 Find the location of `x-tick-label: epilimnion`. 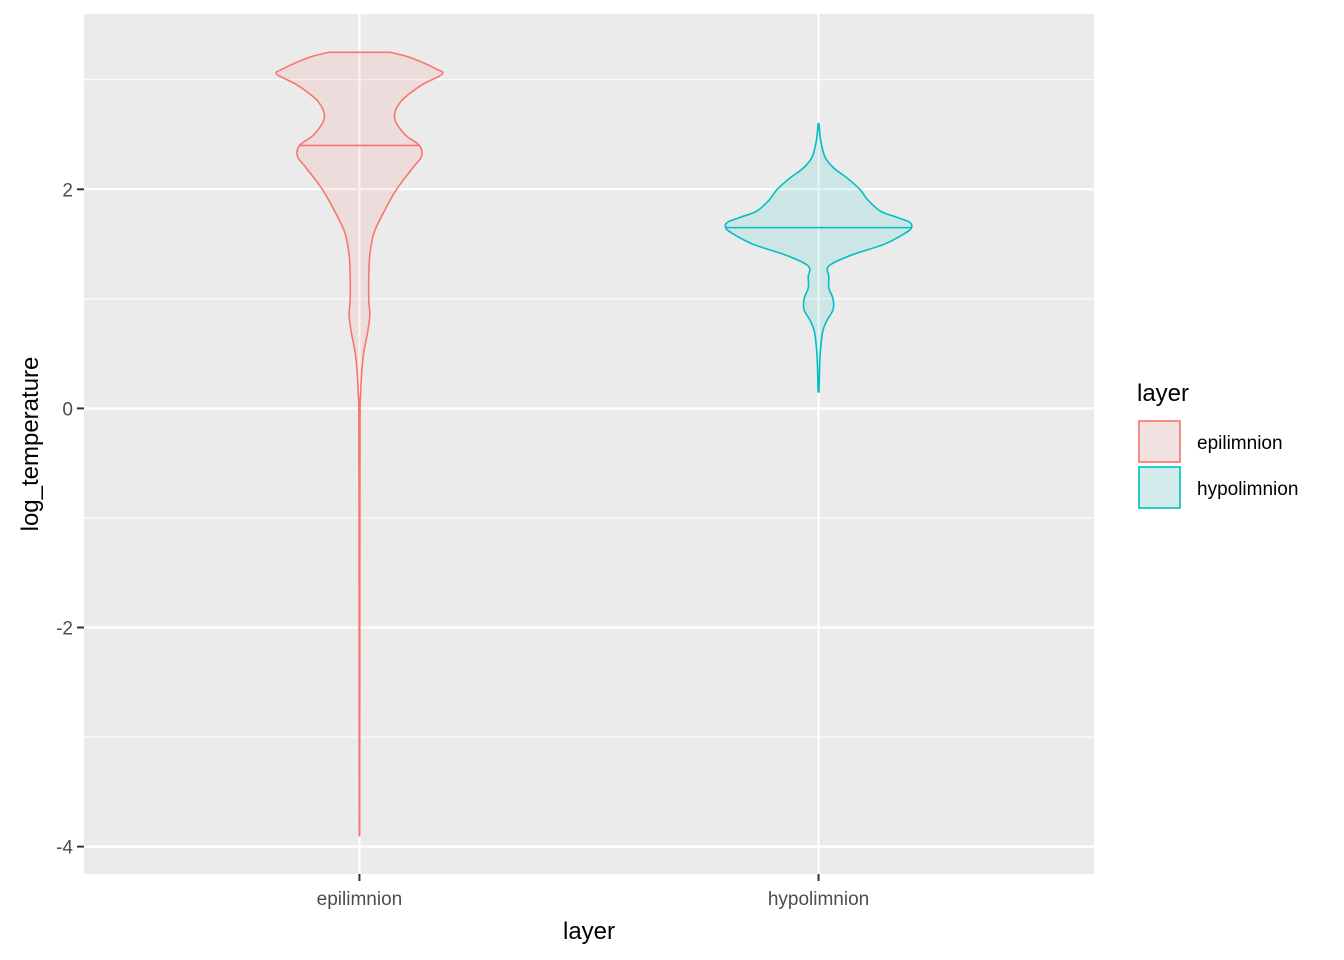

x-tick-label: epilimnion is located at coordinates (360, 899).